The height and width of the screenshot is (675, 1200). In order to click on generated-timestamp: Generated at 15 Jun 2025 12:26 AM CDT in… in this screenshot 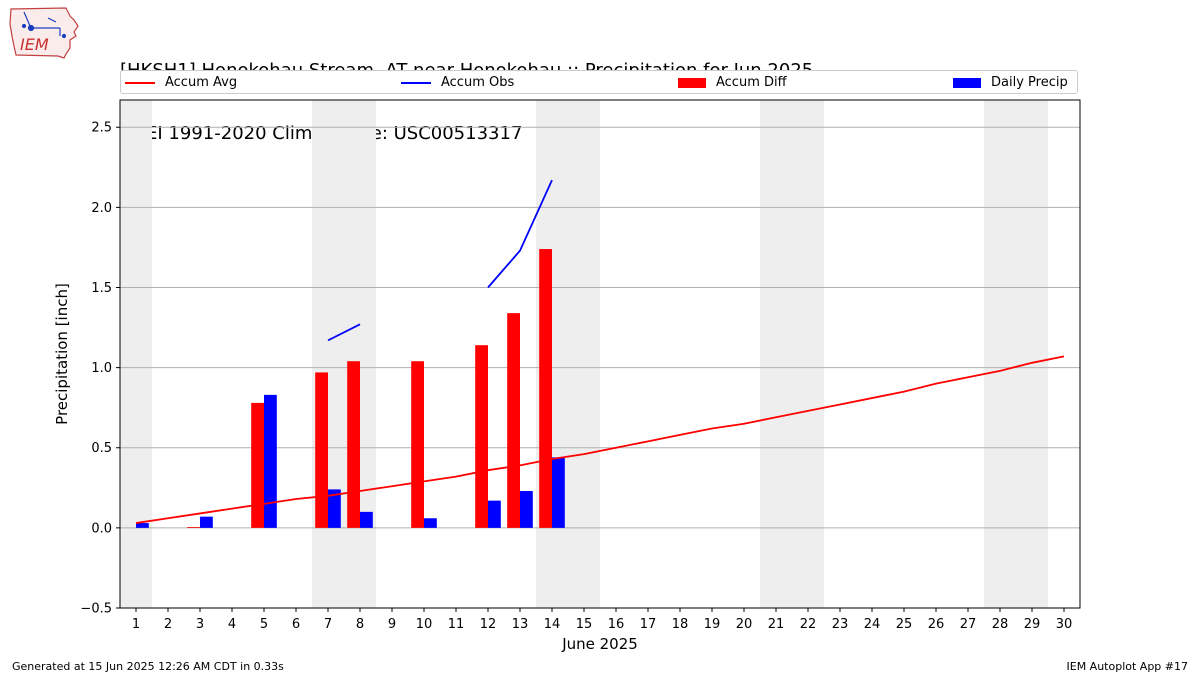, I will do `click(148, 666)`.